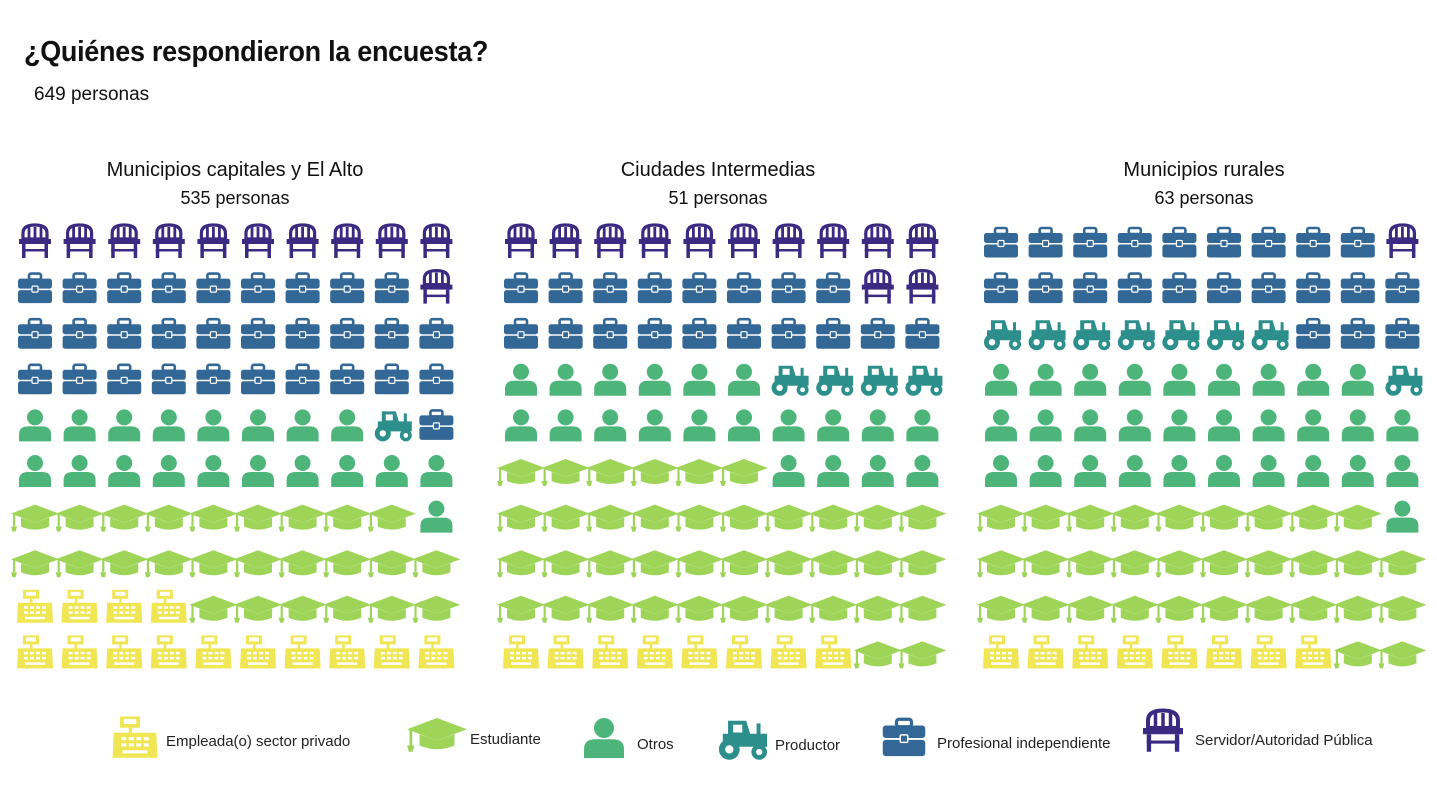  Describe the element at coordinates (904, 737) in the screenshot. I see `legend-briefcase-icon` at that location.